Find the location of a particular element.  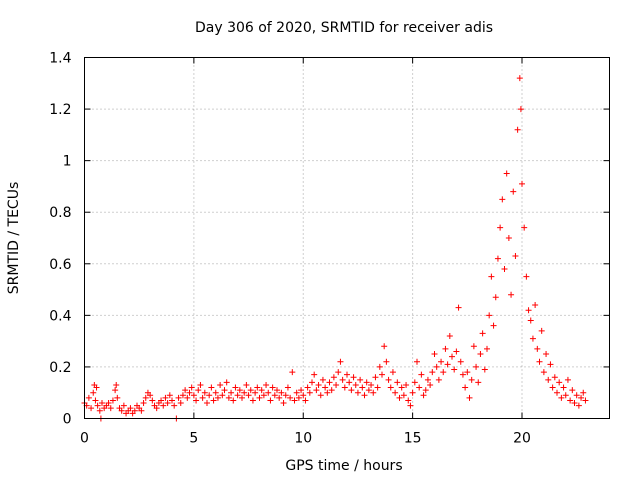

y-tick-label: 1.2 is located at coordinates (60, 110).